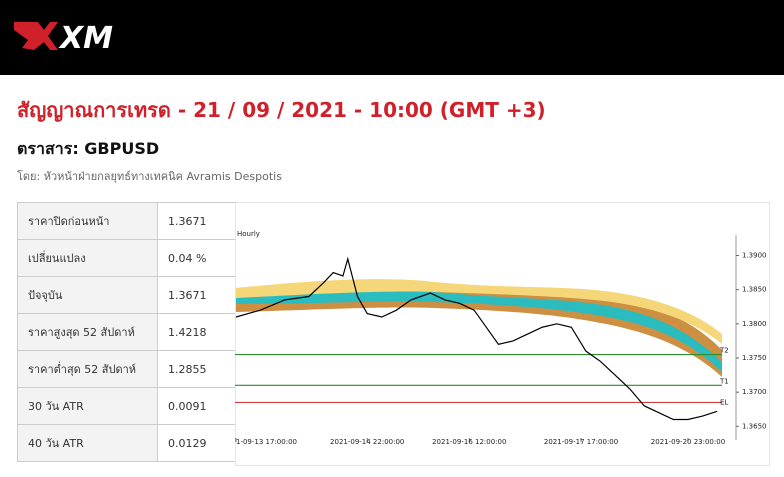 The height and width of the screenshot is (477, 784). Describe the element at coordinates (197, 443) in the screenshot. I see `value-cell: 0.0129` at that location.